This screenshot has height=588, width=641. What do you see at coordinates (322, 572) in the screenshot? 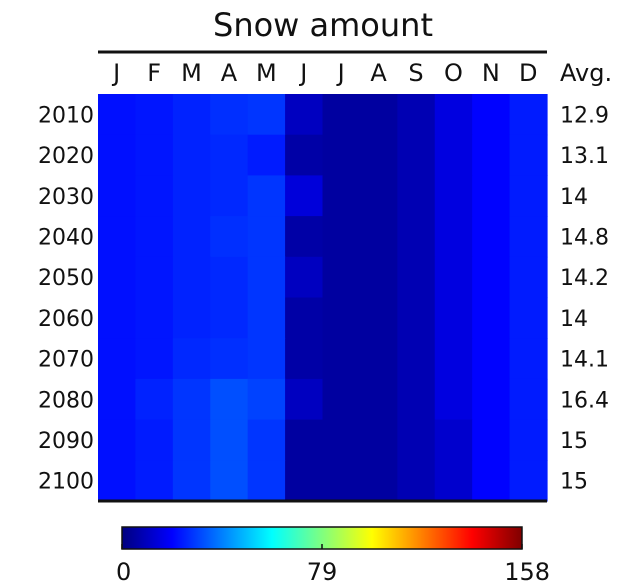
I see `colorbar-tick-label: 79` at bounding box center [322, 572].